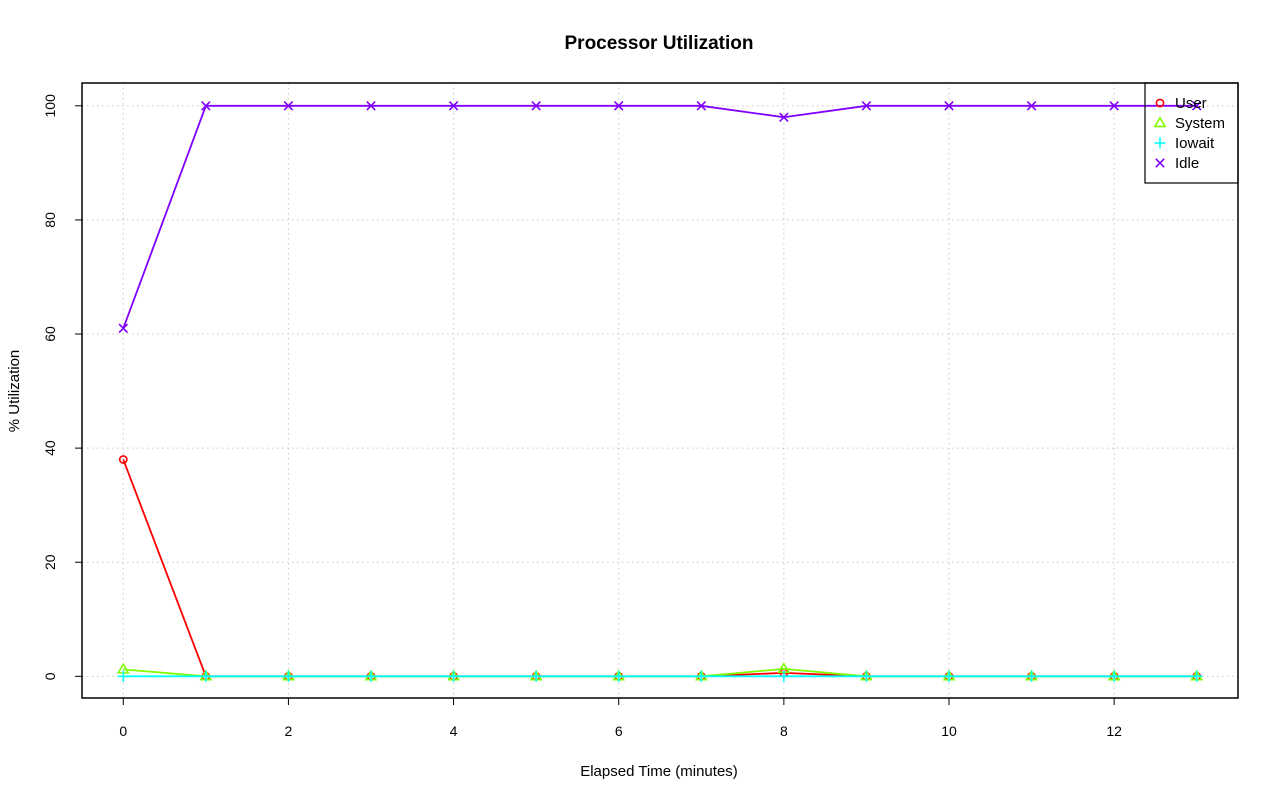  I want to click on legend: User System Iowait Idle, so click(1191, 133).